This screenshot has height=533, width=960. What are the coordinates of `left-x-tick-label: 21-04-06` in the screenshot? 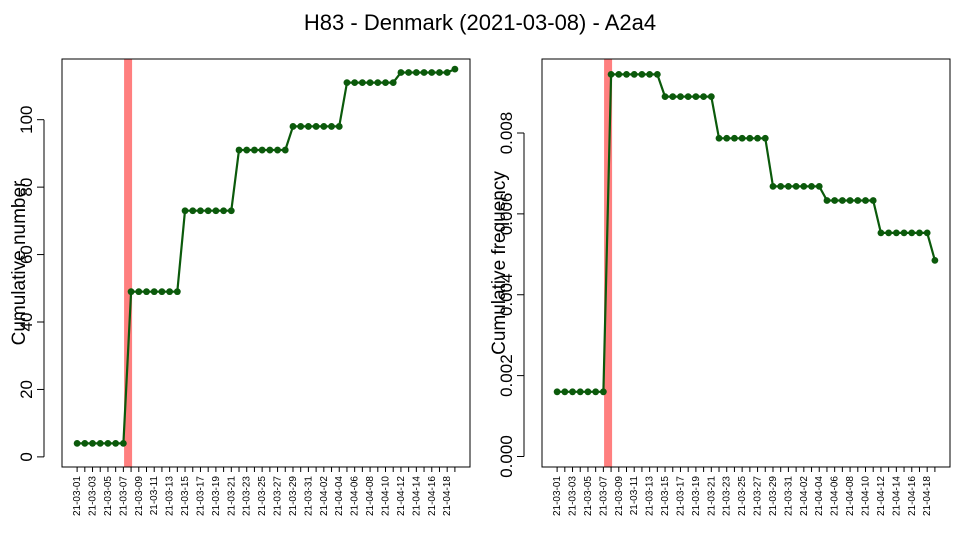 It's located at (355, 496).